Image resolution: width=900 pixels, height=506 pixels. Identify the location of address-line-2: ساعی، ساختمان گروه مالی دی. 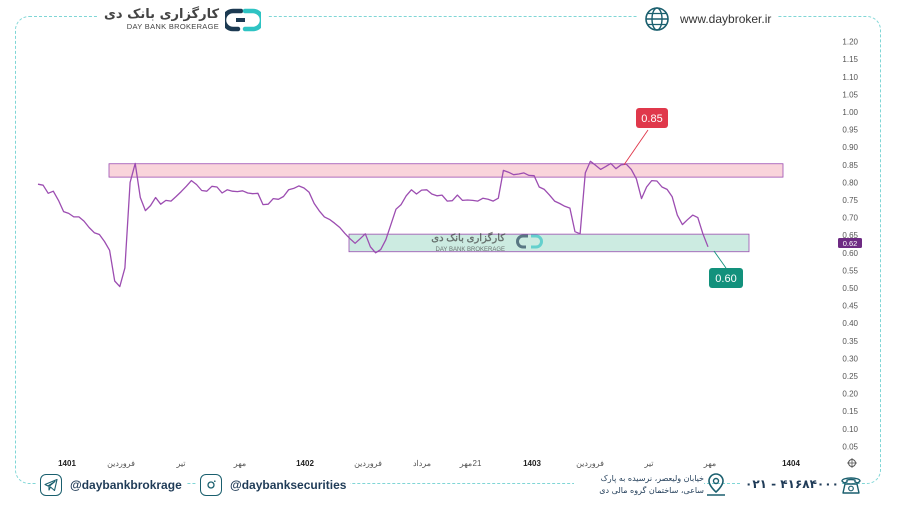
(651, 490).